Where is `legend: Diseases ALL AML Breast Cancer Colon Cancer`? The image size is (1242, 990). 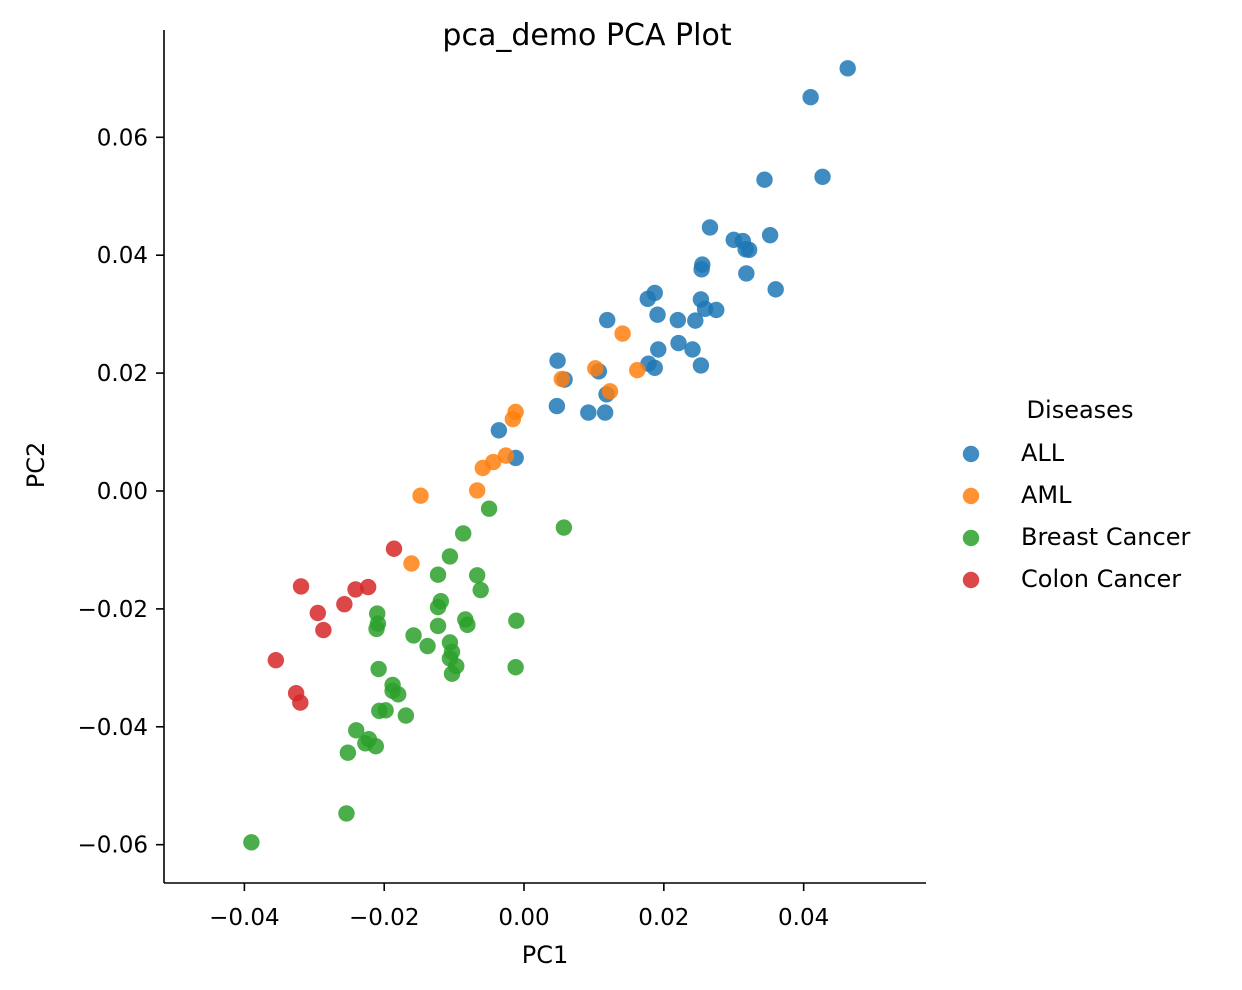 legend: Diseases ALL AML Breast Cancer Colon Cancer is located at coordinates (1076, 494).